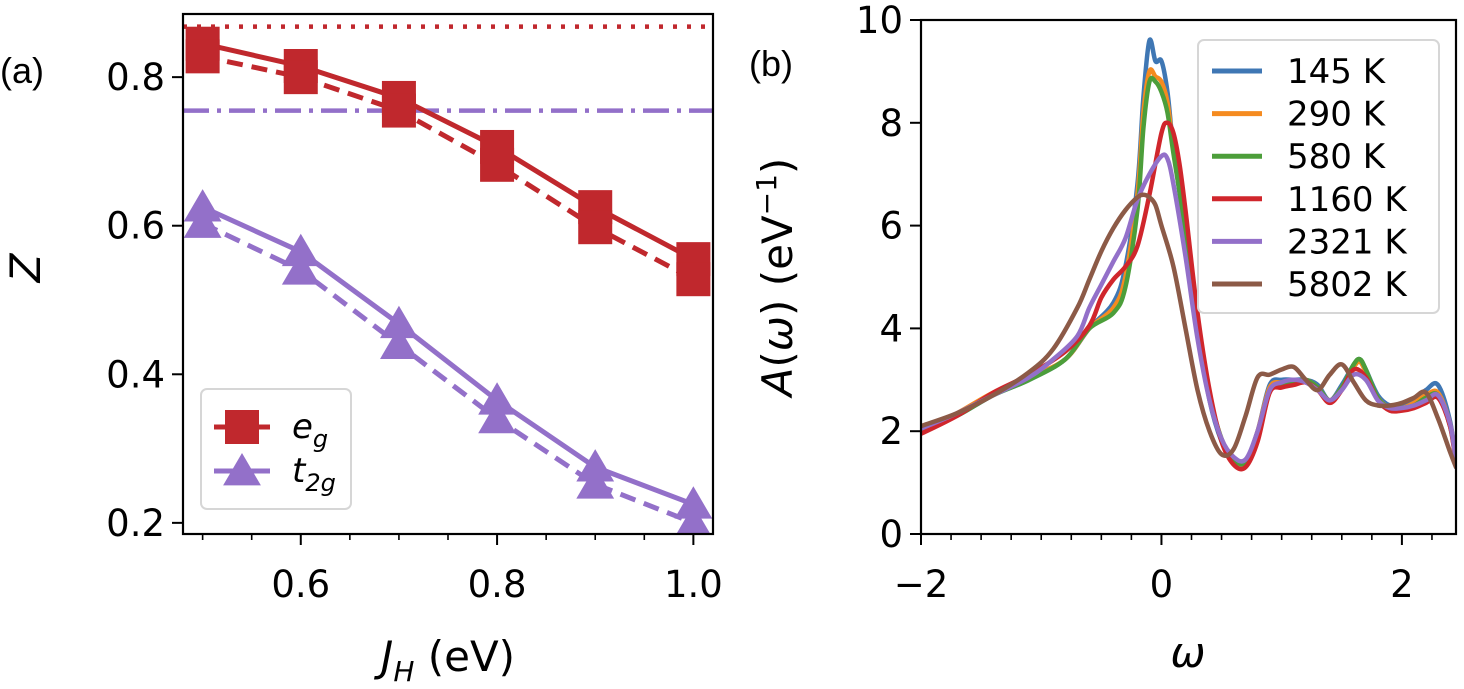 This screenshot has height=689, width=1464. What do you see at coordinates (1337, 157) in the screenshot?
I see `legend-label: 580 K` at bounding box center [1337, 157].